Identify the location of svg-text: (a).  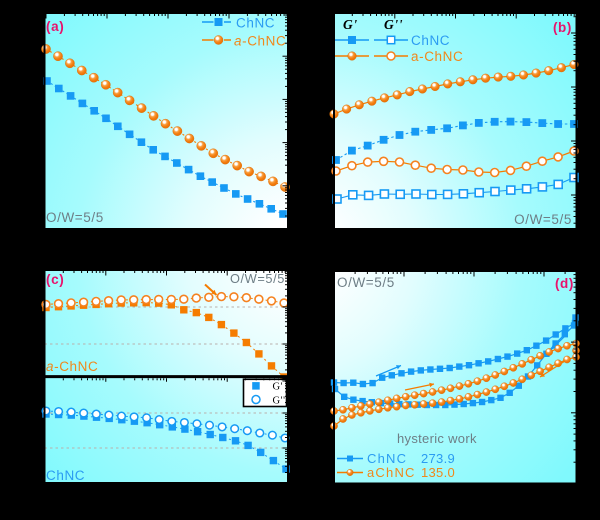
(55, 26).